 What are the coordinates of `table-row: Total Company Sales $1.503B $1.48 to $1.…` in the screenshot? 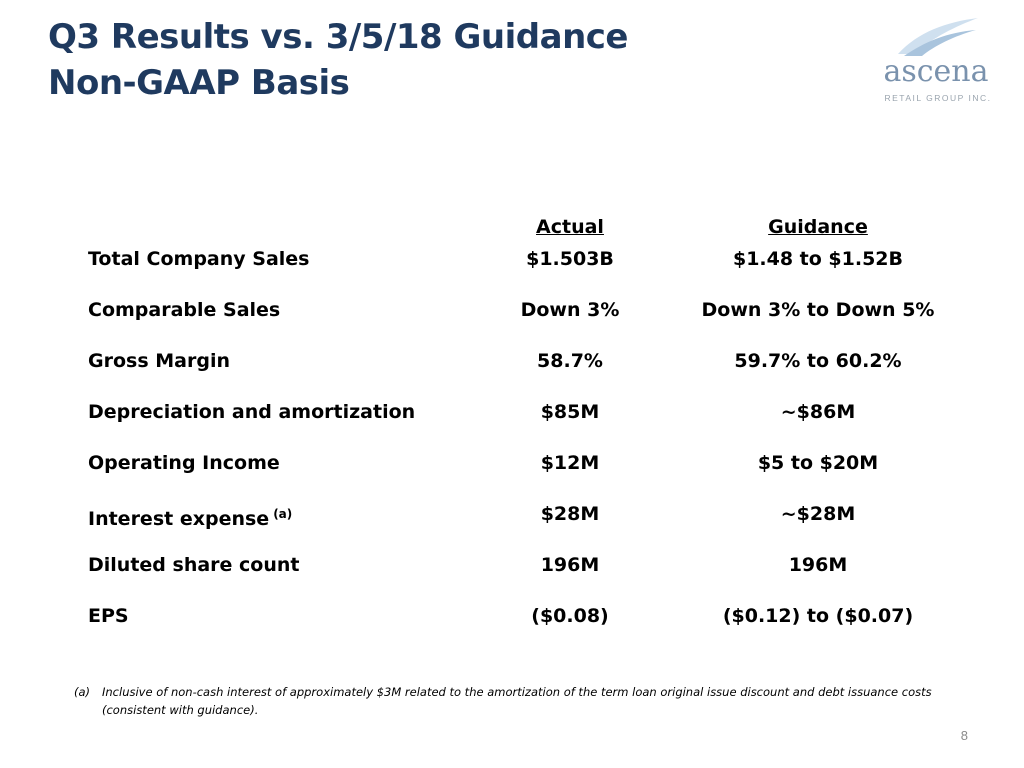 It's located at (512, 269).